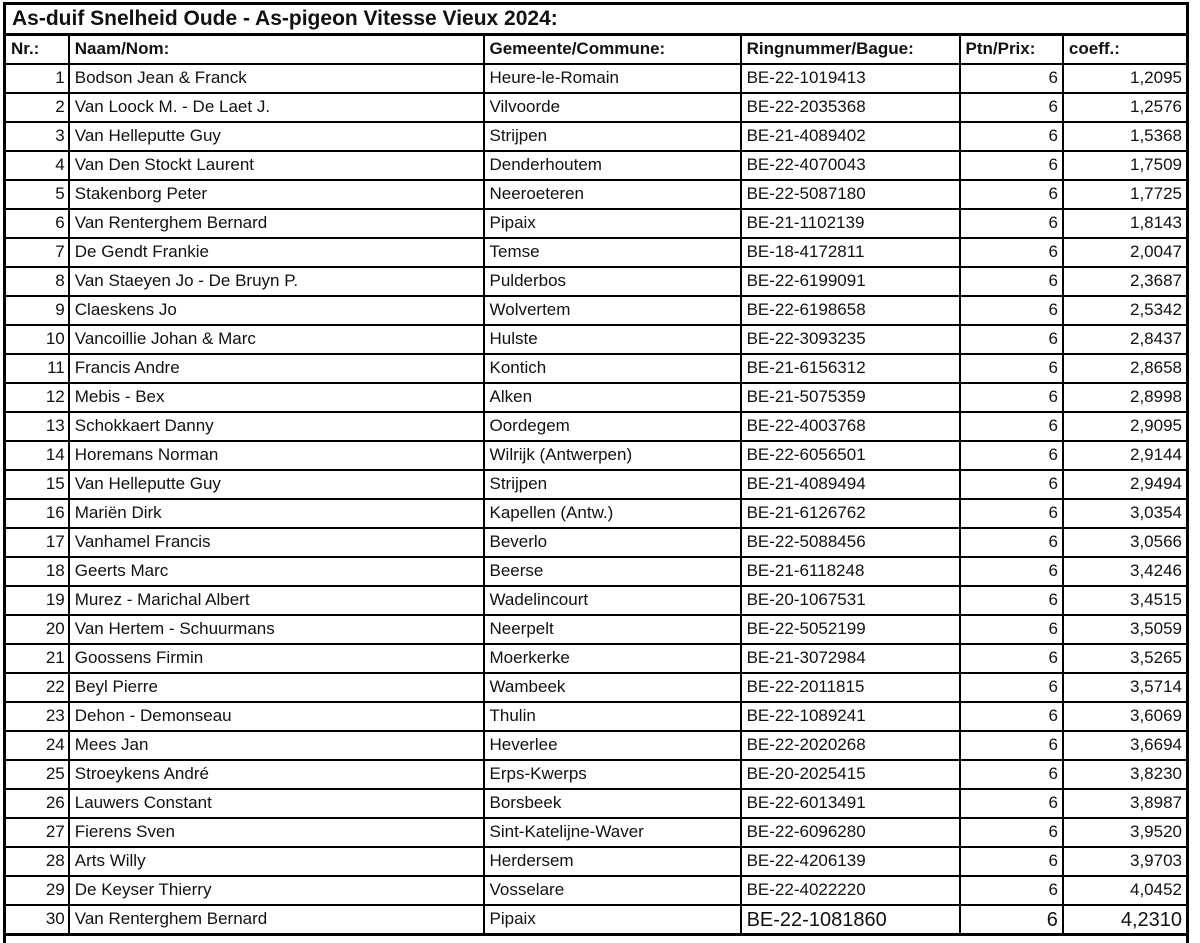  I want to click on coeff-cell: 4,2310, so click(1125, 920).